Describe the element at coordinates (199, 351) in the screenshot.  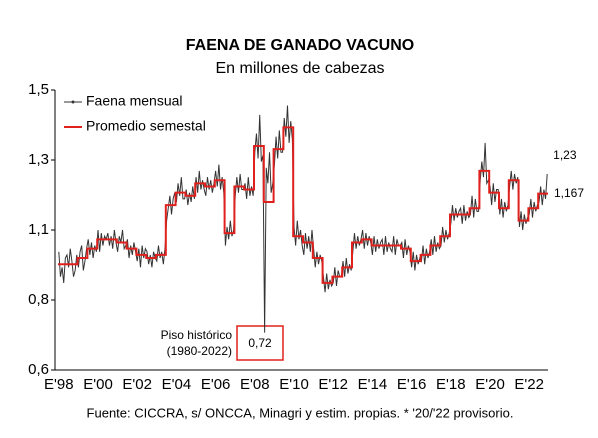
I see `annotation: (1980-2022)` at that location.